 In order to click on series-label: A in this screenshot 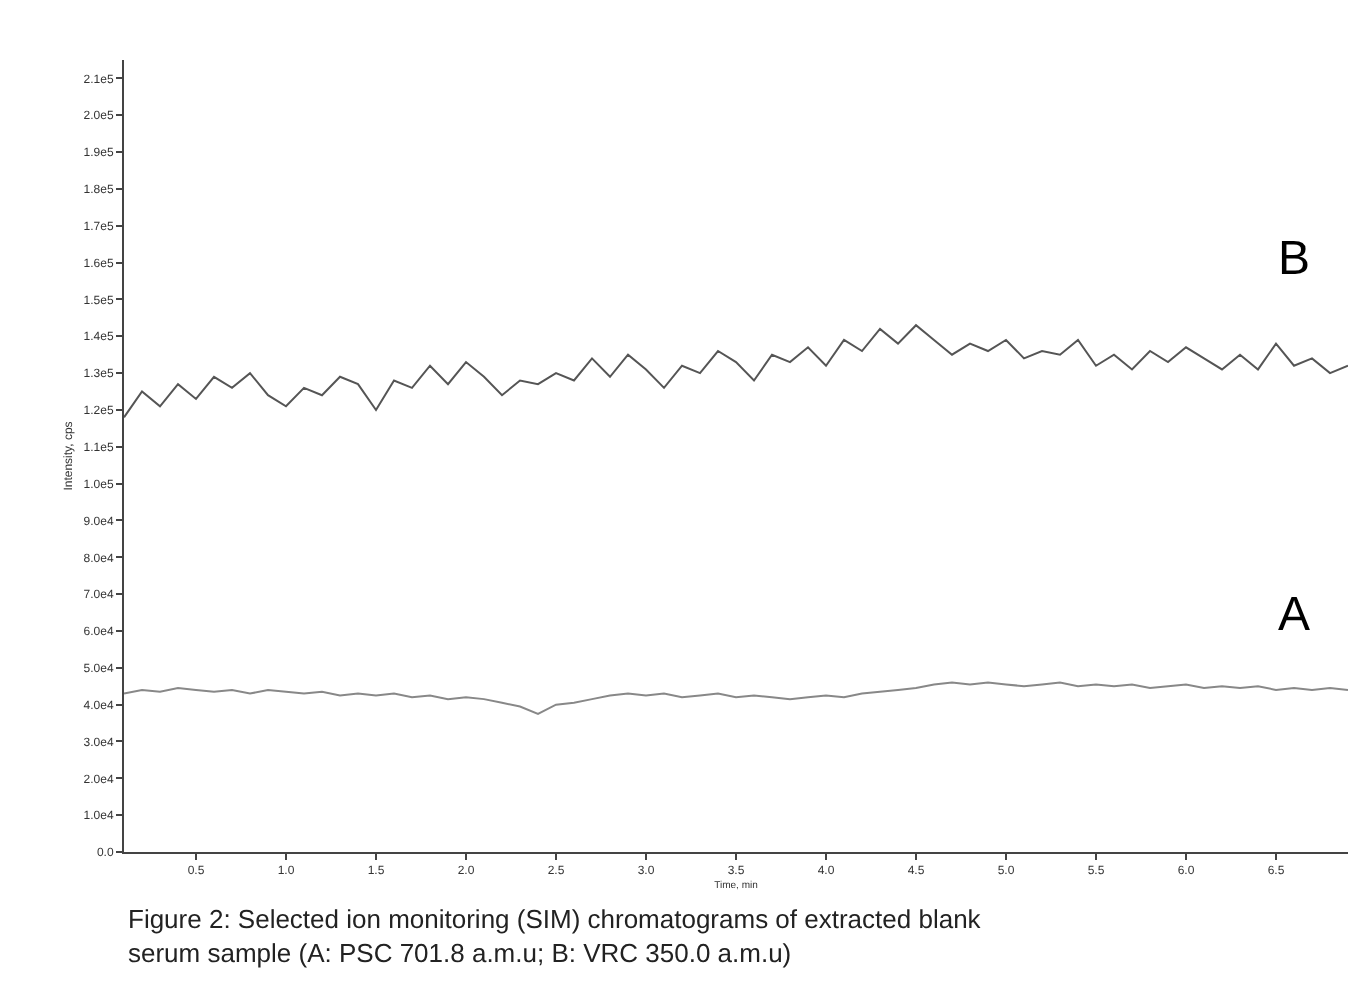, I will do `click(1294, 615)`.